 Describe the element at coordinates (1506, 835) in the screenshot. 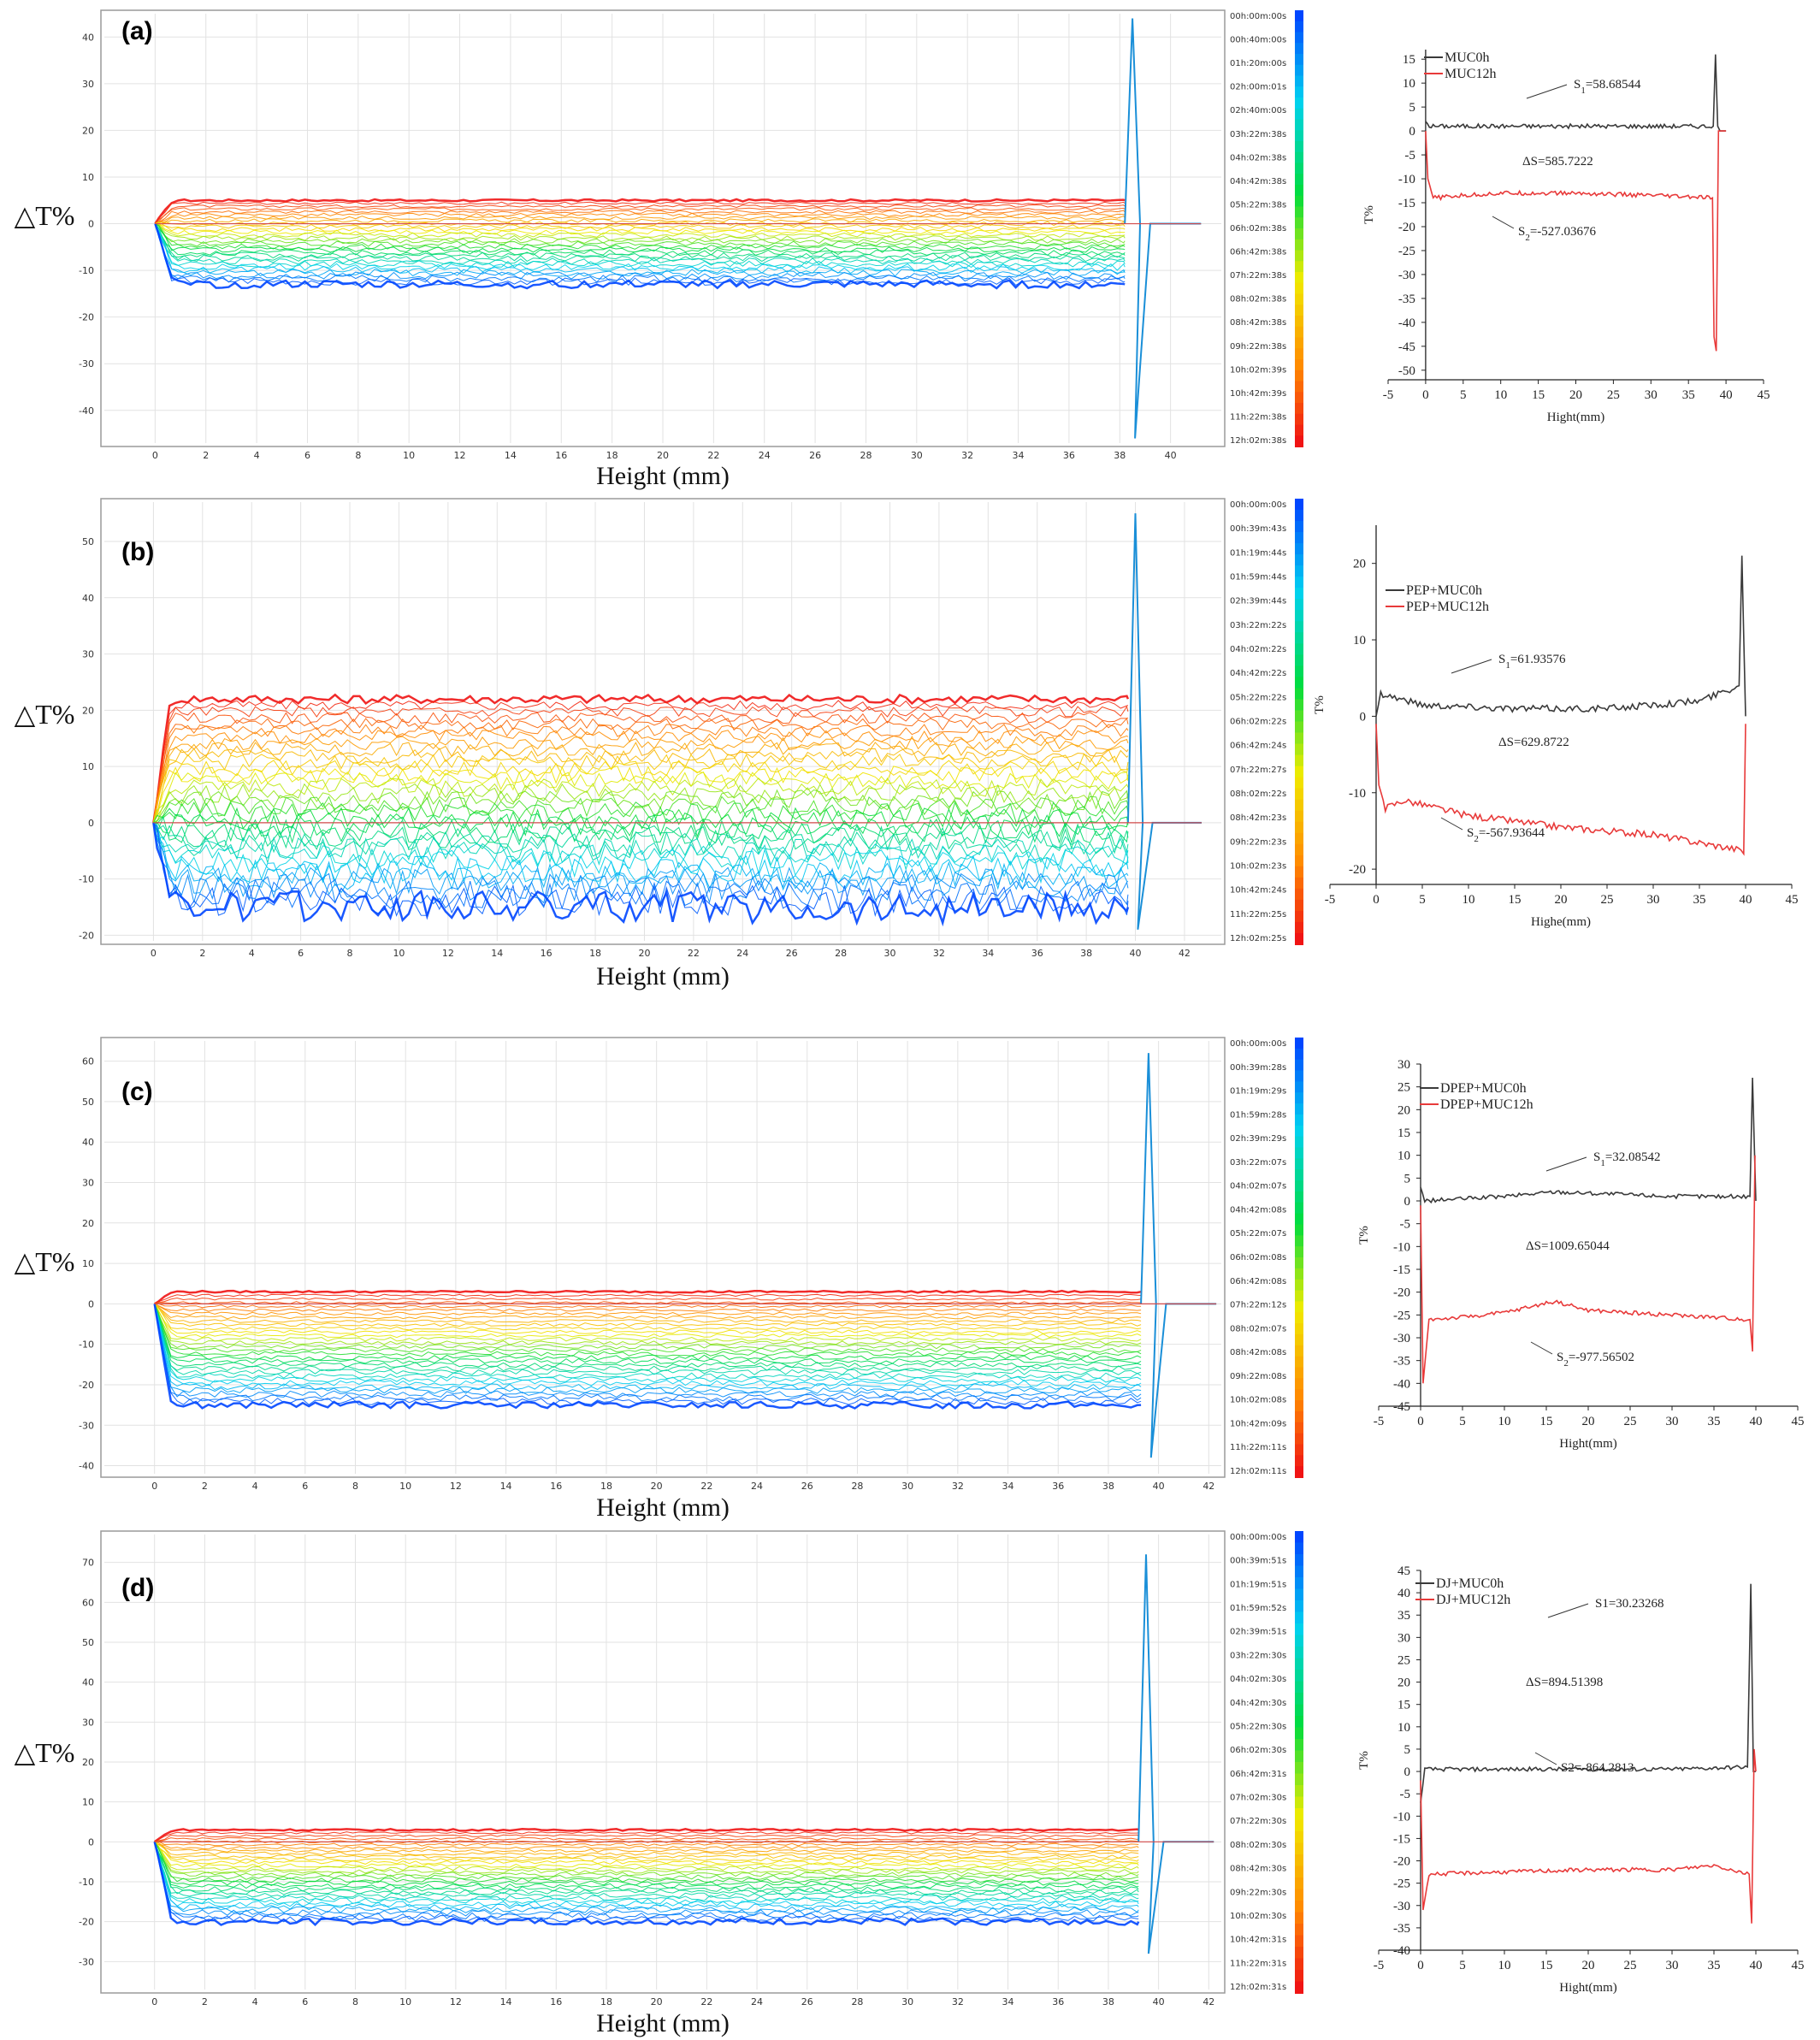

I see `annotation-s2: S2=-567.93644` at that location.